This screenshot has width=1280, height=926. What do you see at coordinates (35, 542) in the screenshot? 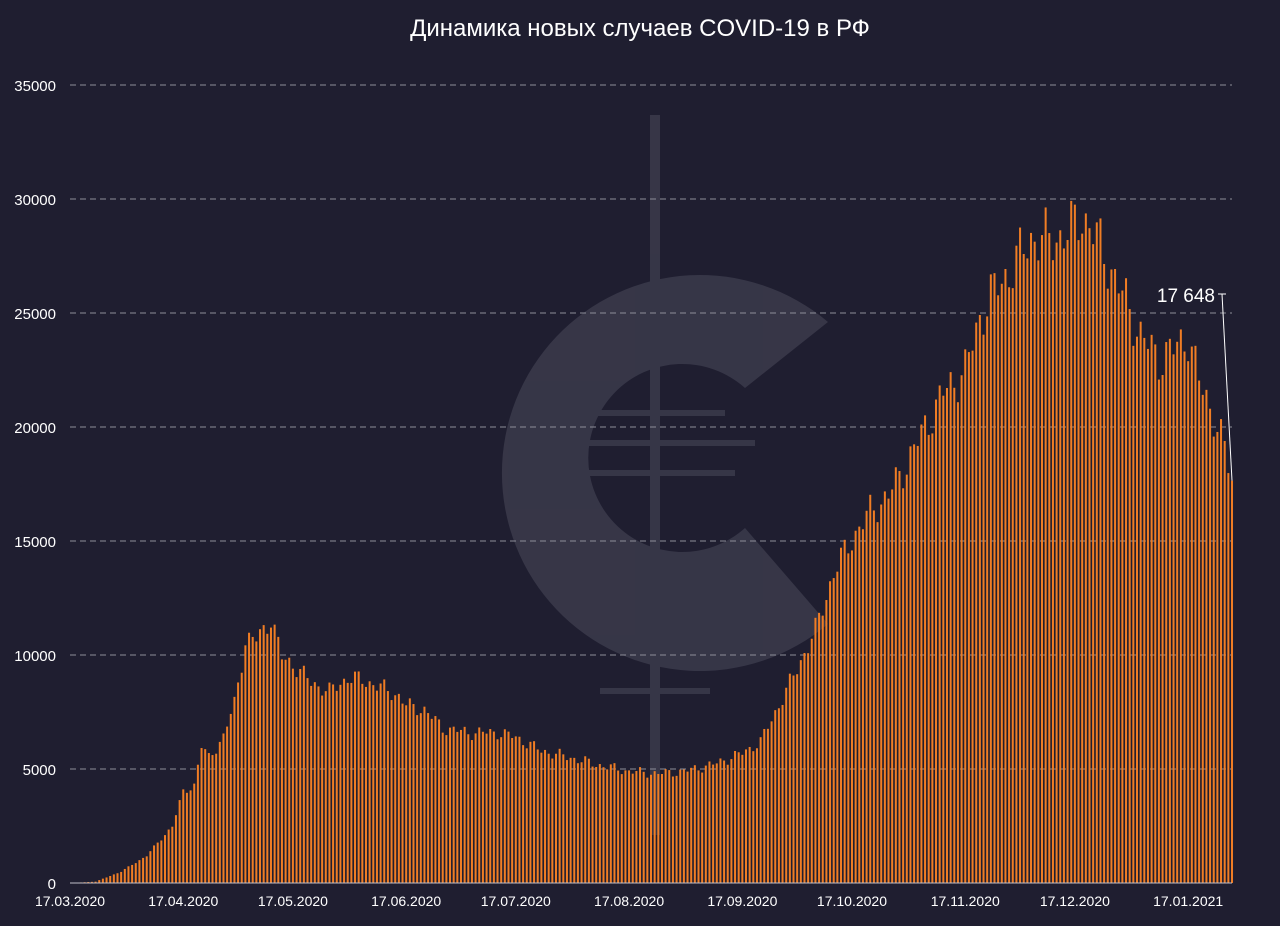
I see `y-tick-label: 15000` at bounding box center [35, 542].